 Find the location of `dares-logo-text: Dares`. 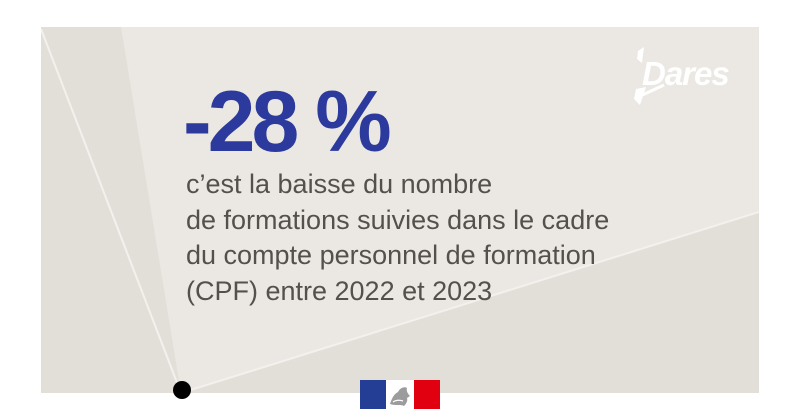

dares-logo-text: Dares is located at coordinates (686, 73).